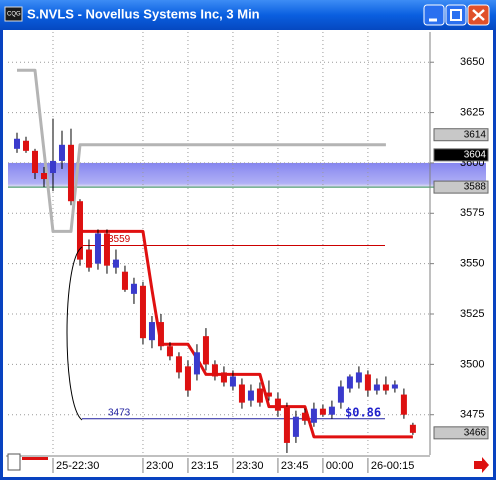 The width and height of the screenshot is (496, 480). Describe the element at coordinates (77, 466) in the screenshot. I see `x-tick-label: 25-22:30` at that location.